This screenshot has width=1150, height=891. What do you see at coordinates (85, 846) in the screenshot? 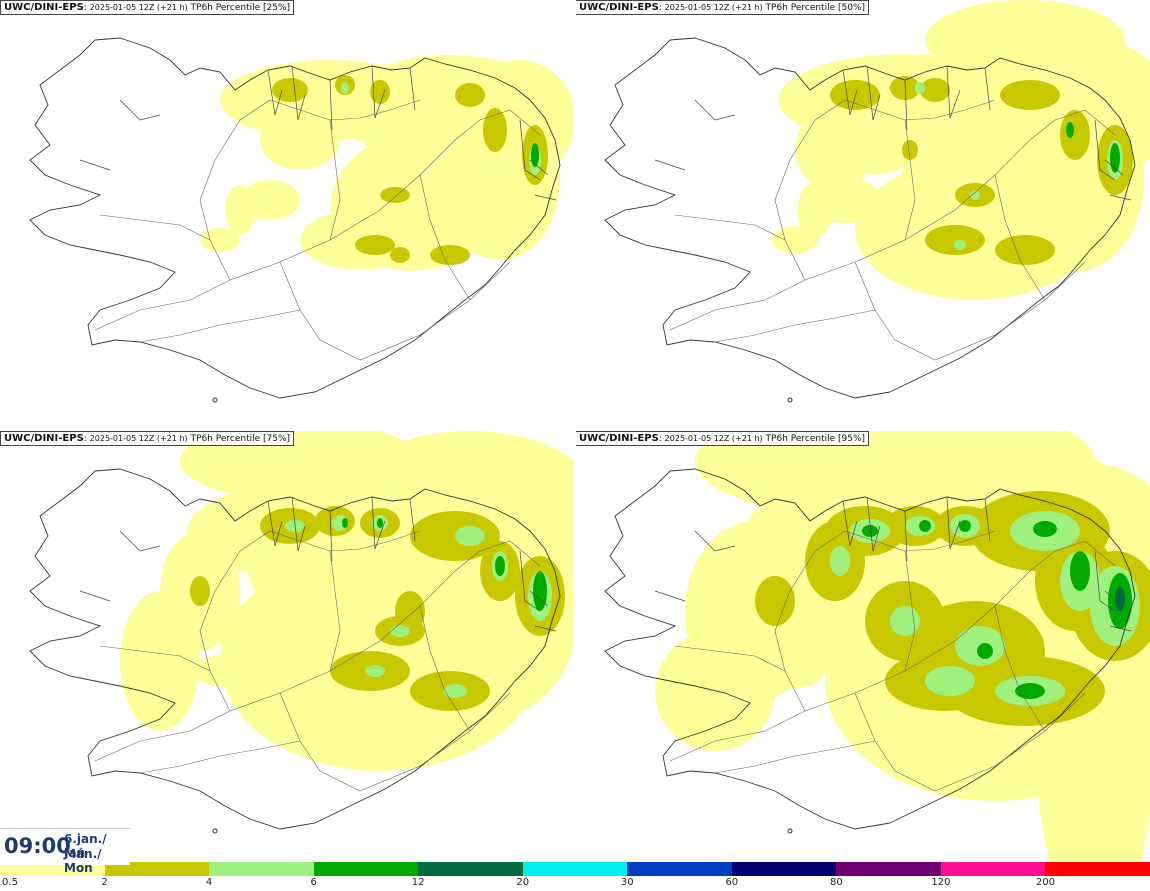
I see `valid-date-line1: 6.jan./ Jan` at bounding box center [85, 846].